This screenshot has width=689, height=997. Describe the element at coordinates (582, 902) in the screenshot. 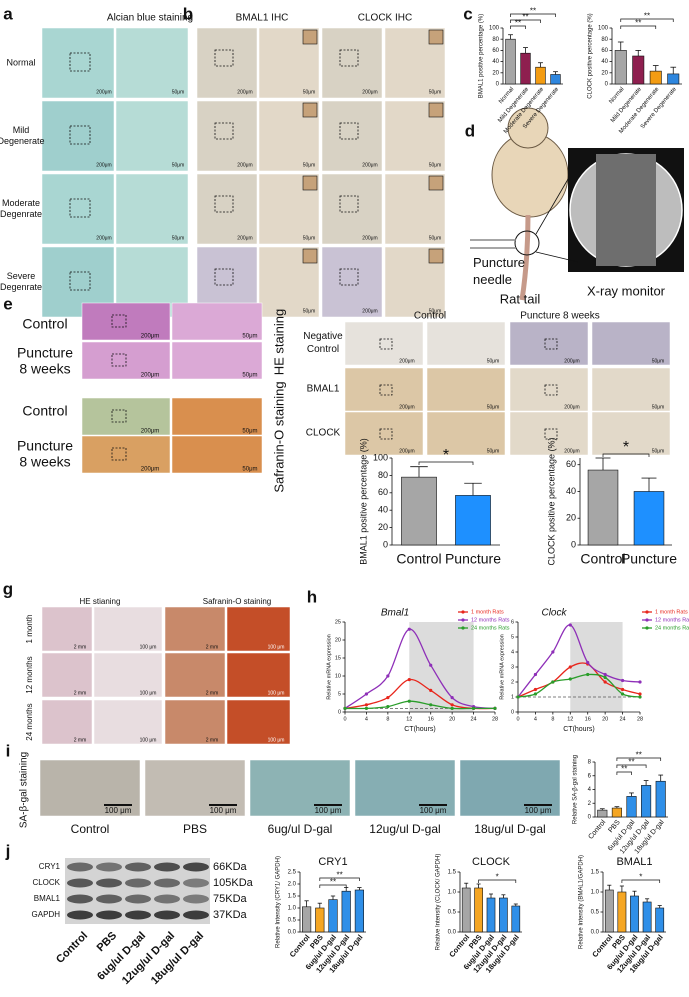

I see `y-axis-label: Relative Intensity (BMAL1/GAPDH)` at that location.